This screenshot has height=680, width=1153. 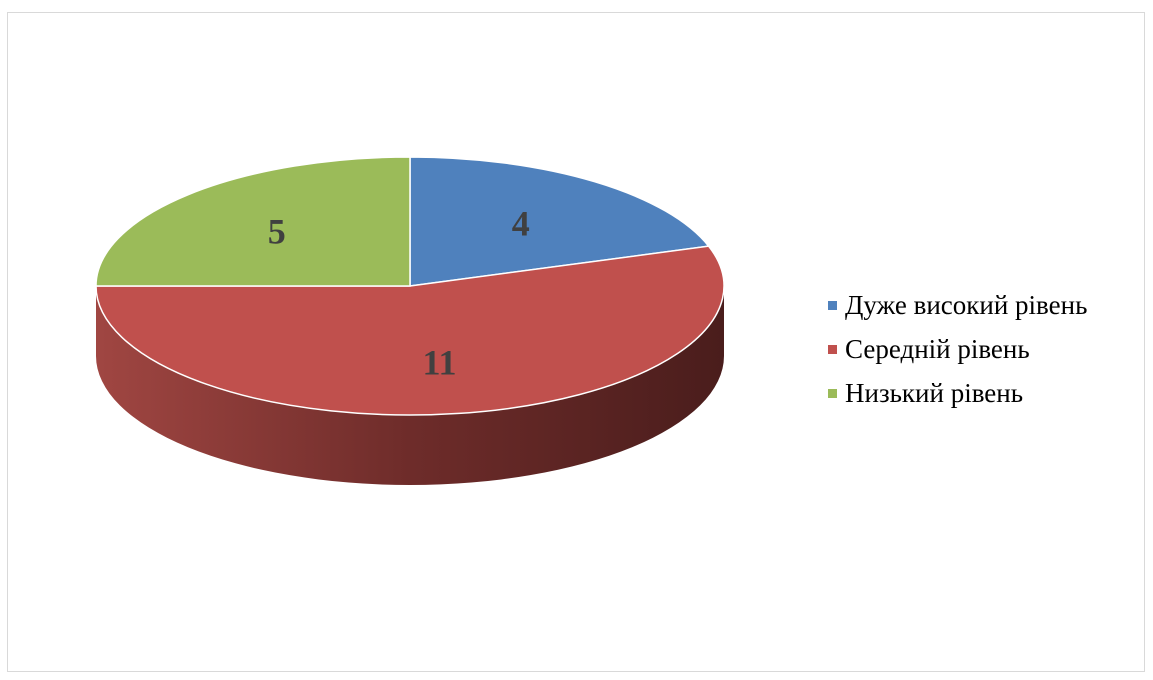 What do you see at coordinates (934, 392) in the screenshot?
I see `legend-label: Низький рівень` at bounding box center [934, 392].